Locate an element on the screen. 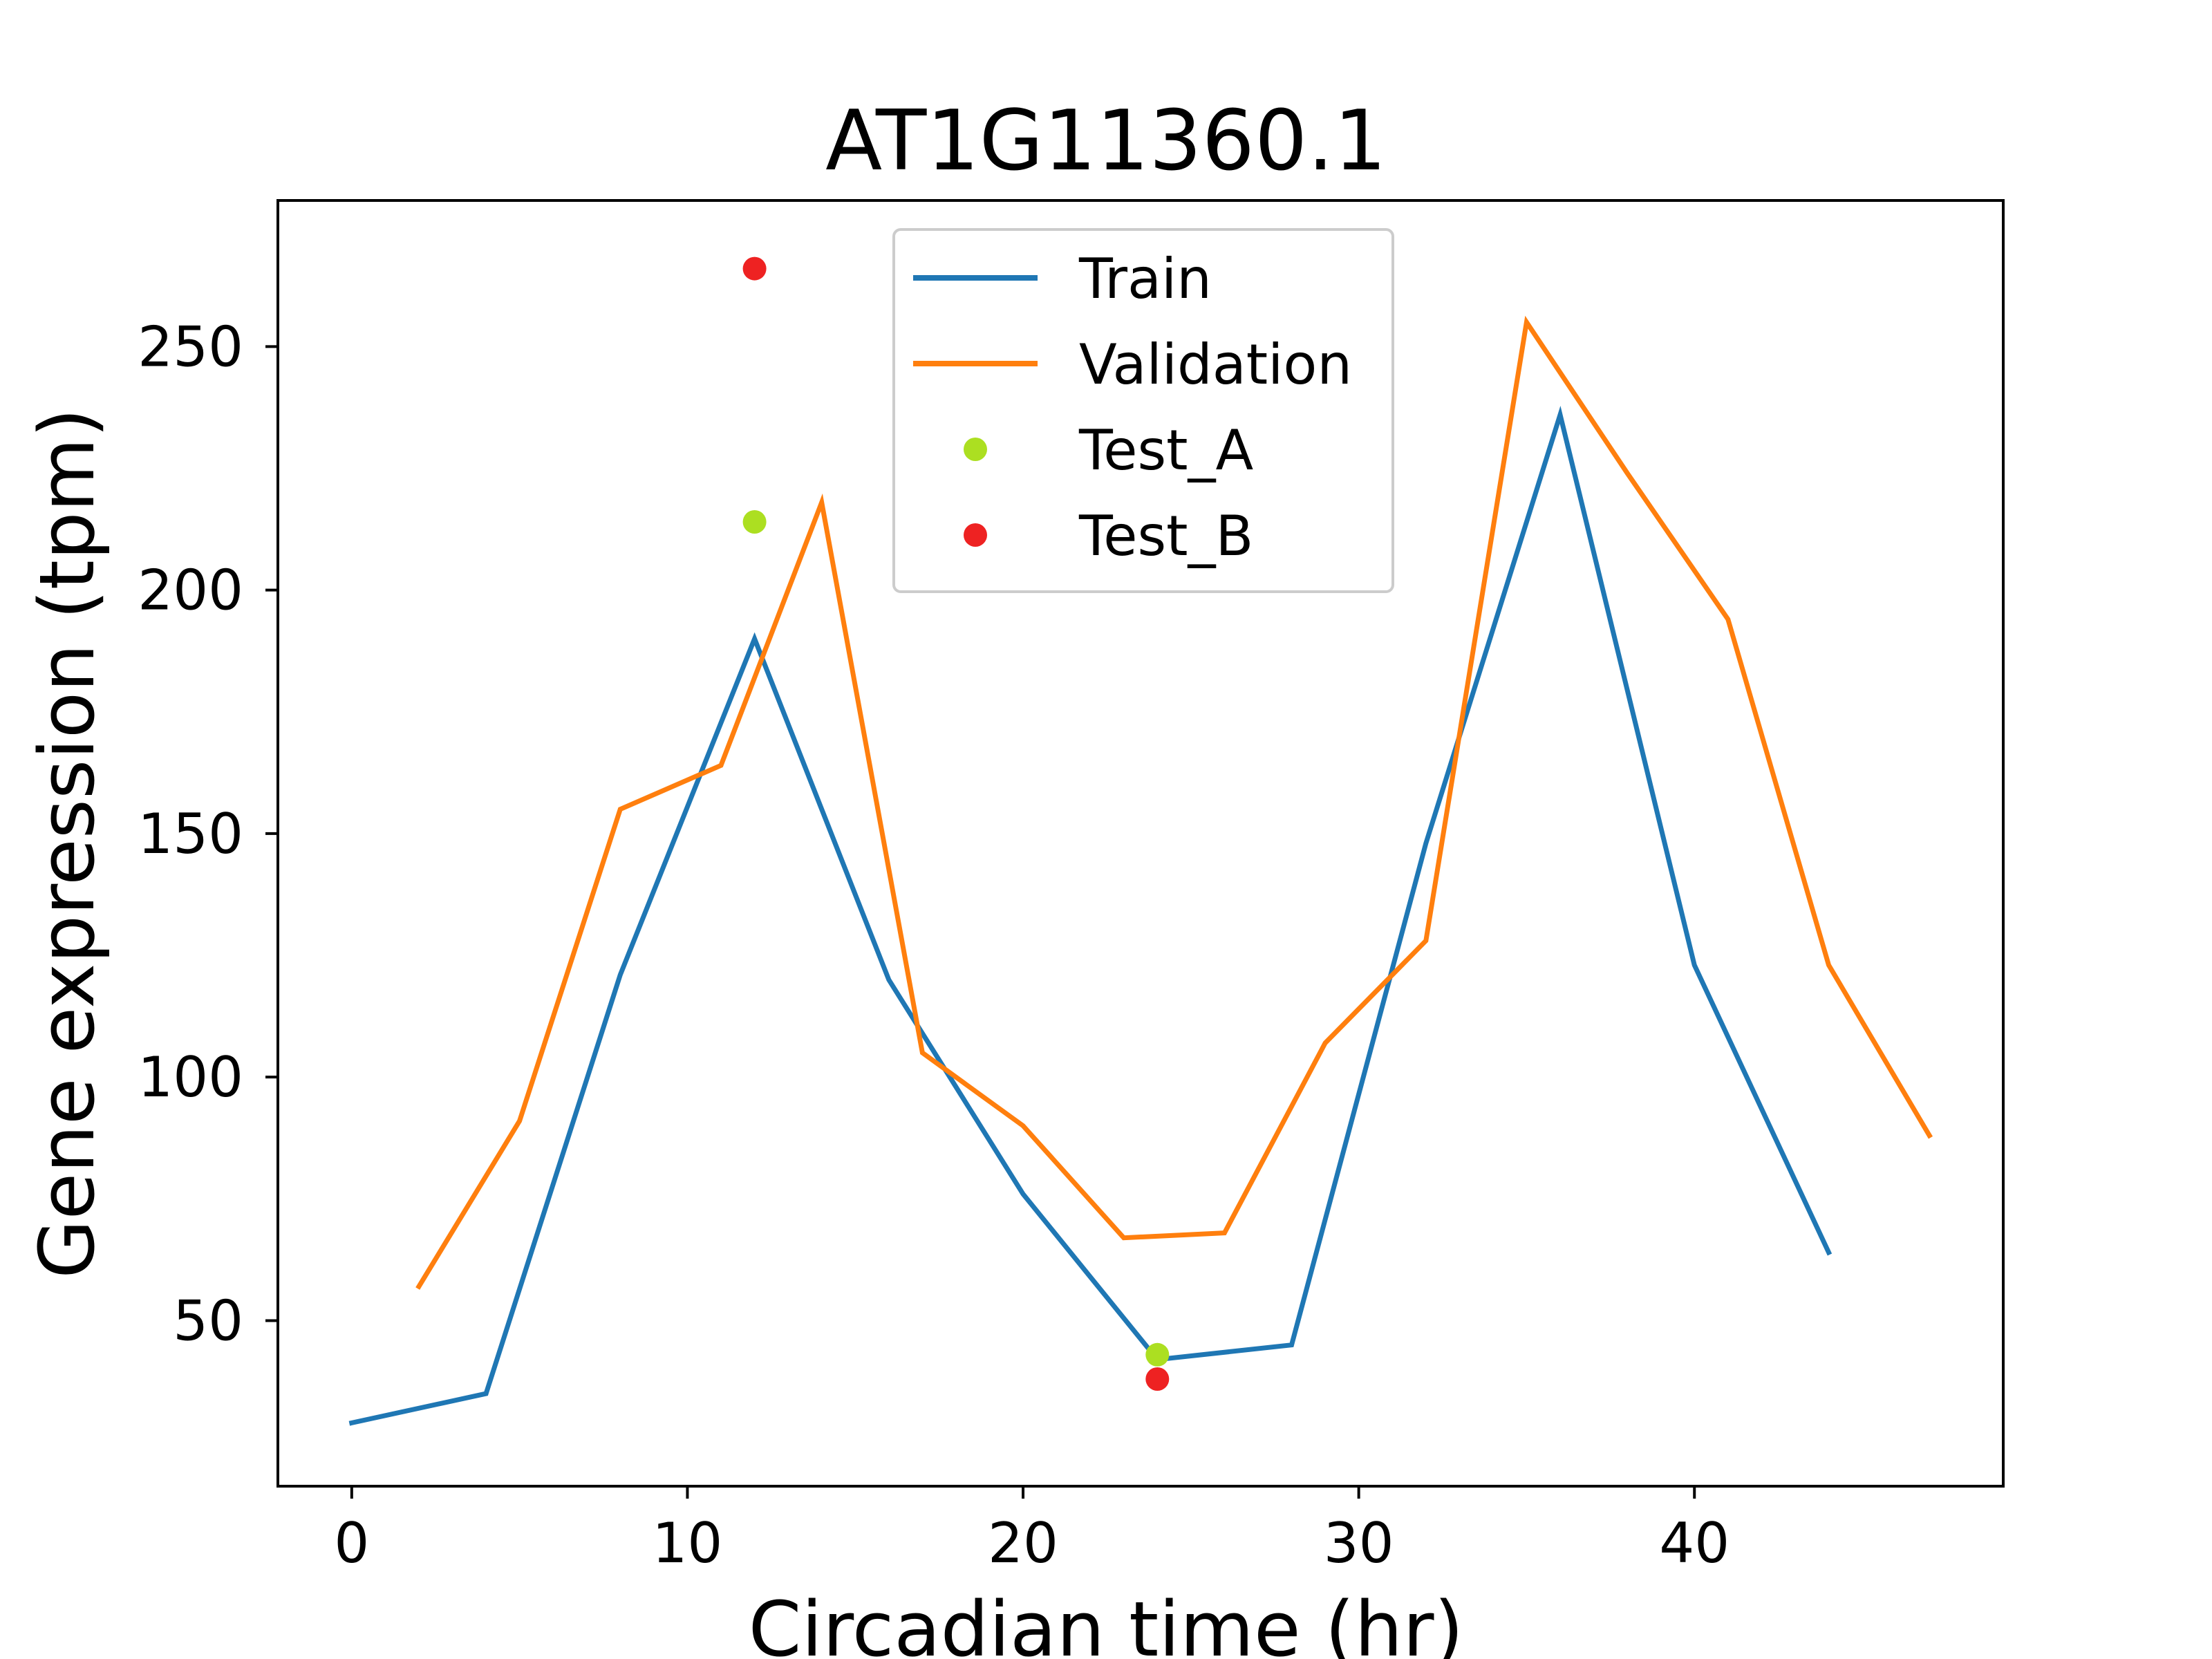  y-tick-label: 50 is located at coordinates (208, 1320).